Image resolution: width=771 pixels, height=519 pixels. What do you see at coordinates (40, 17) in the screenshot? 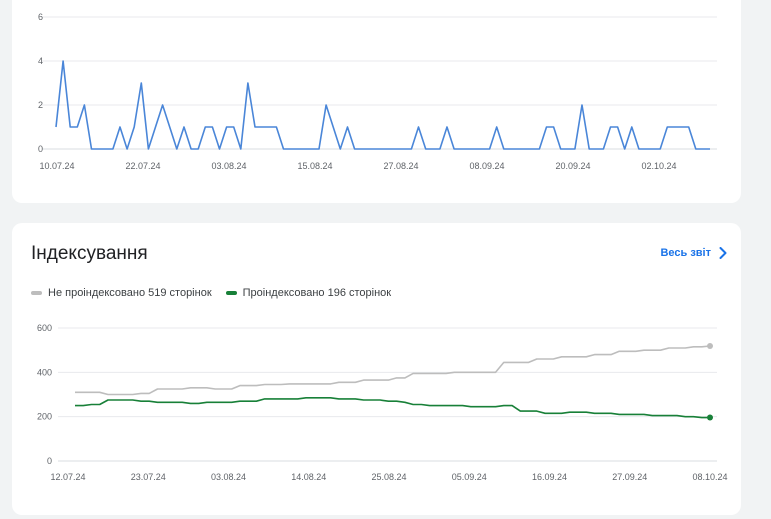
I see `clicks-y-tick-label: 6` at bounding box center [40, 17].